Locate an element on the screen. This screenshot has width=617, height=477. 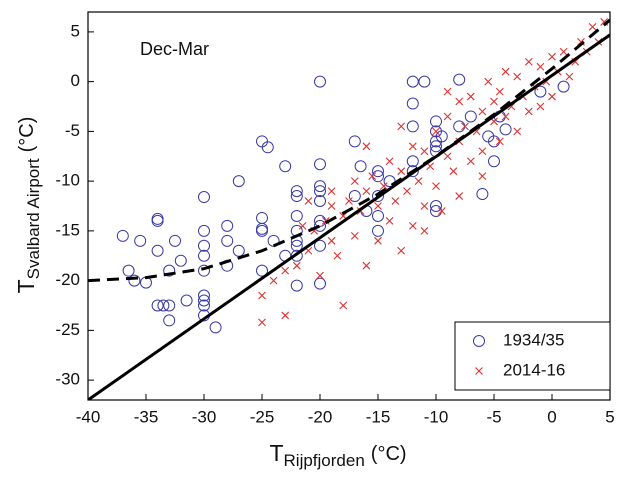
y-tick-label: -25 is located at coordinates (67, 329).